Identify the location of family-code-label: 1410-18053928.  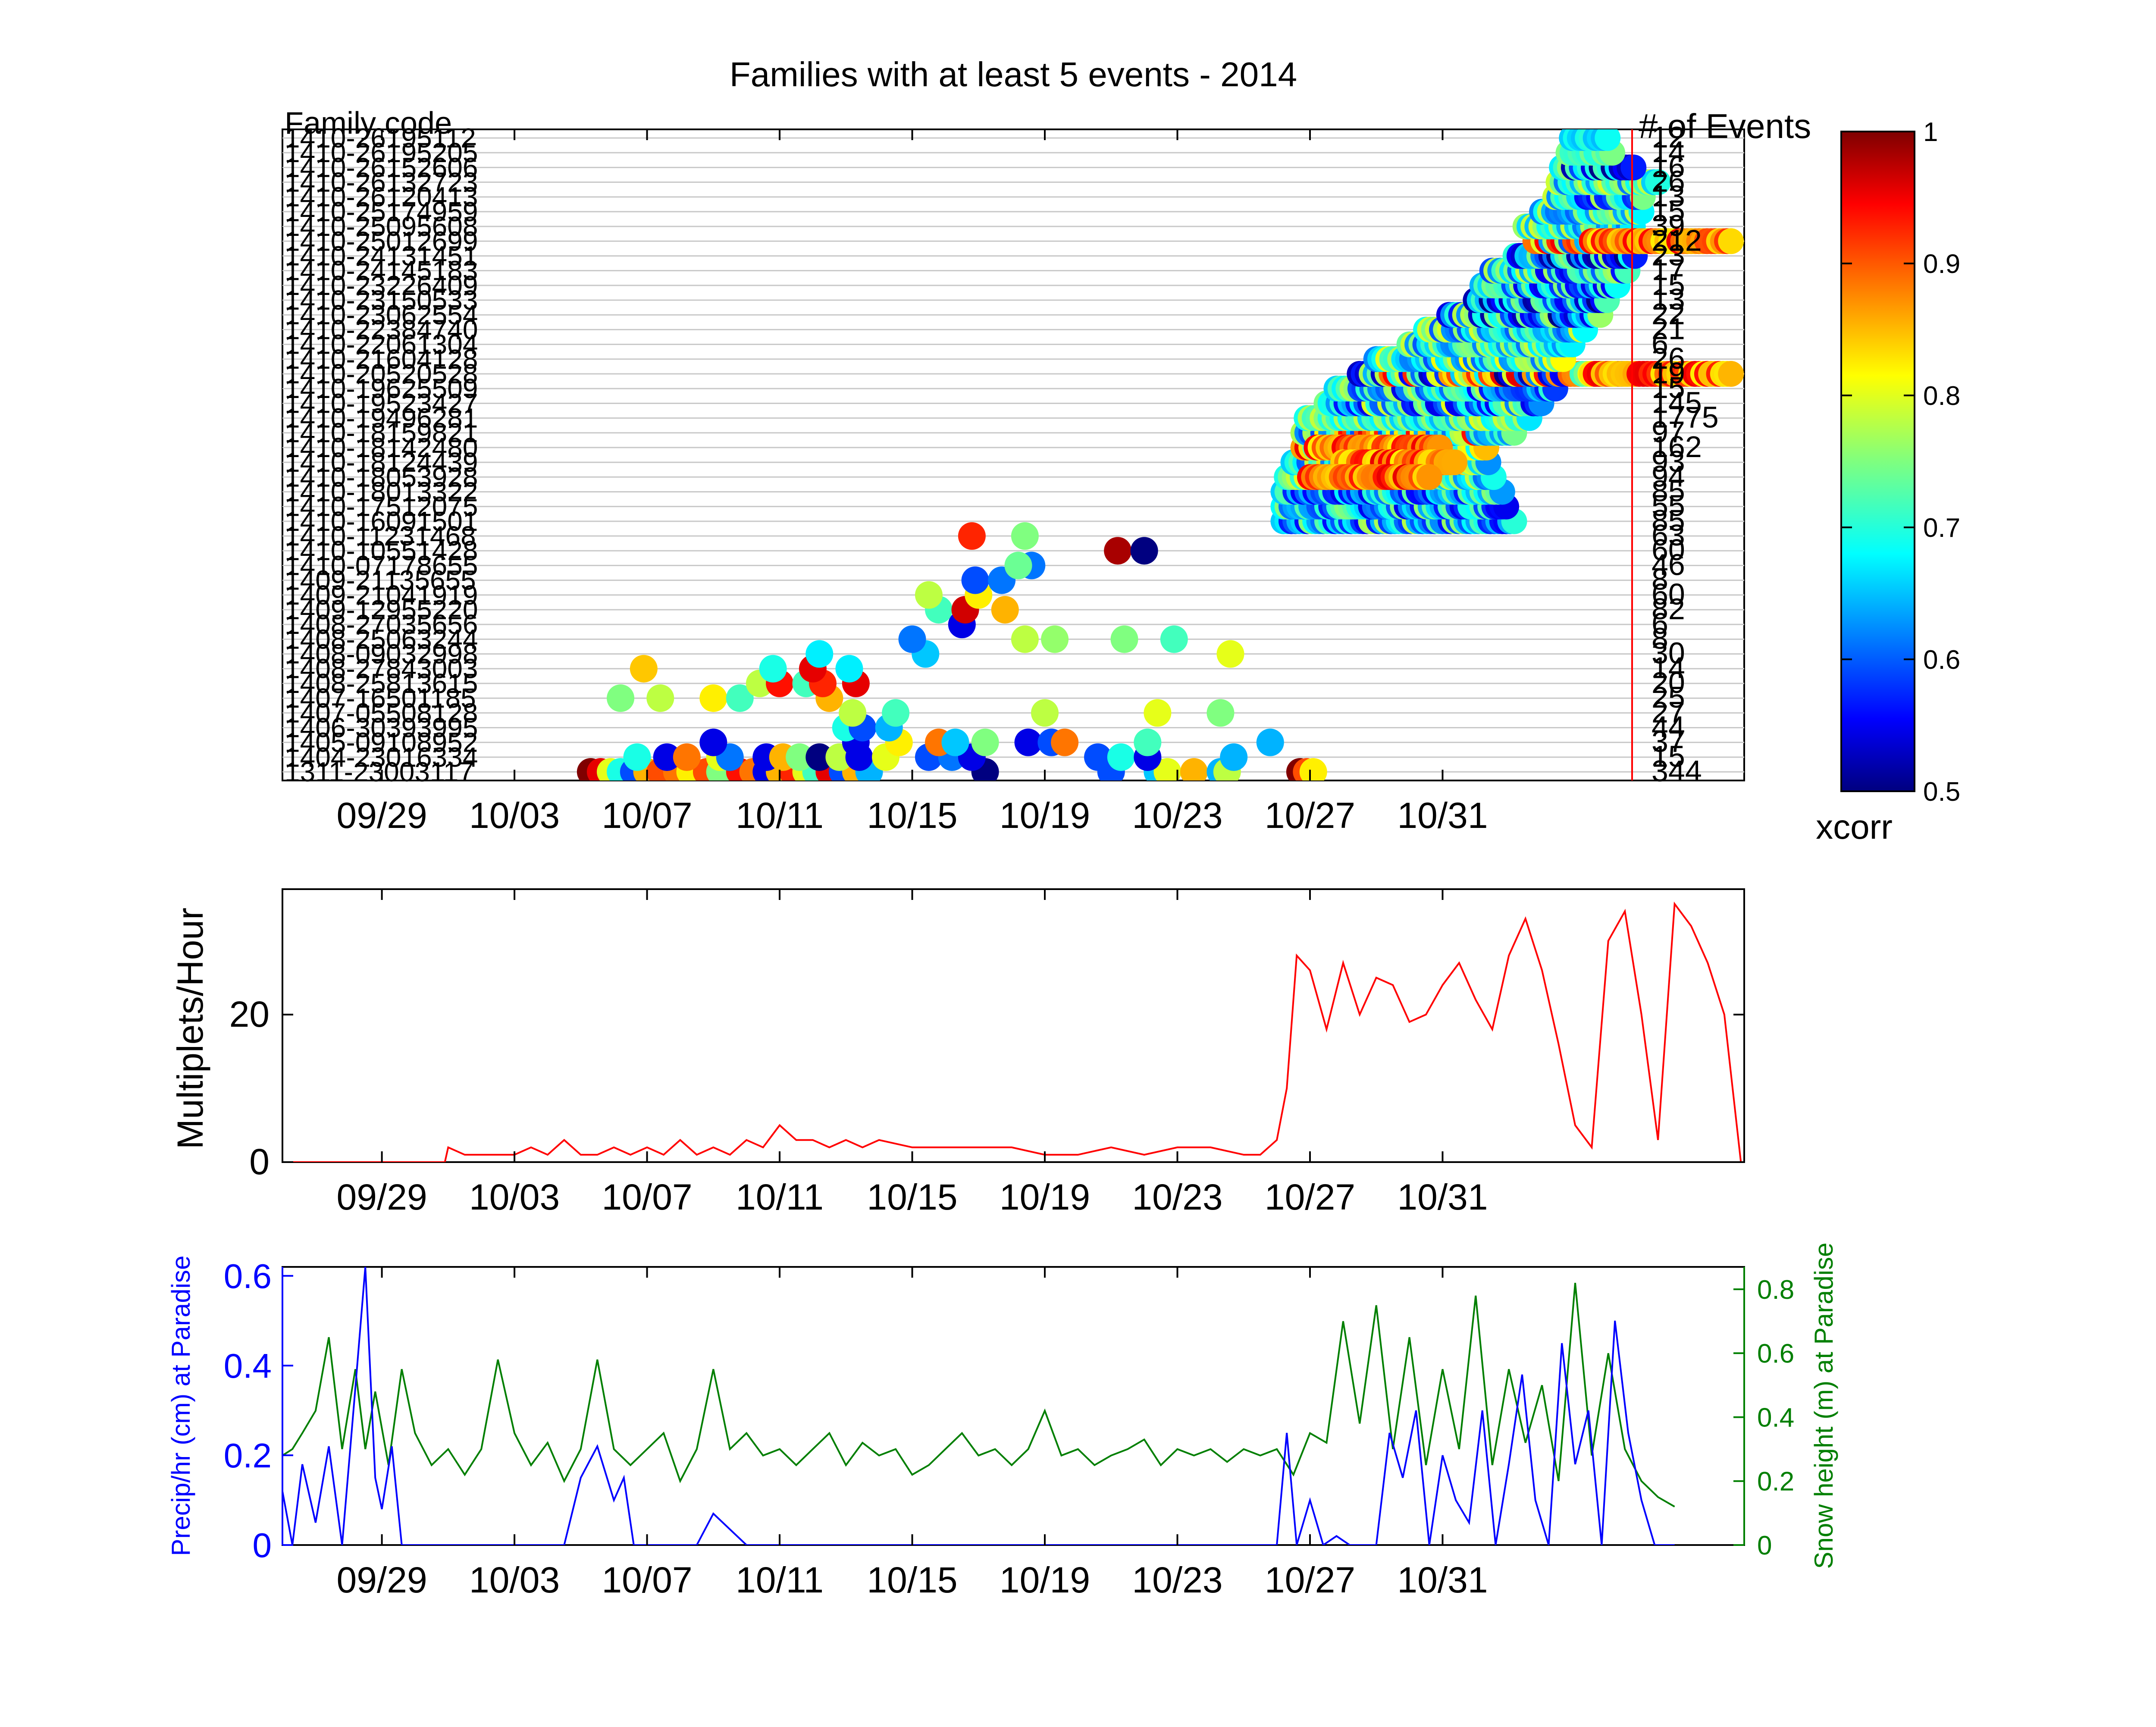
(381, 476).